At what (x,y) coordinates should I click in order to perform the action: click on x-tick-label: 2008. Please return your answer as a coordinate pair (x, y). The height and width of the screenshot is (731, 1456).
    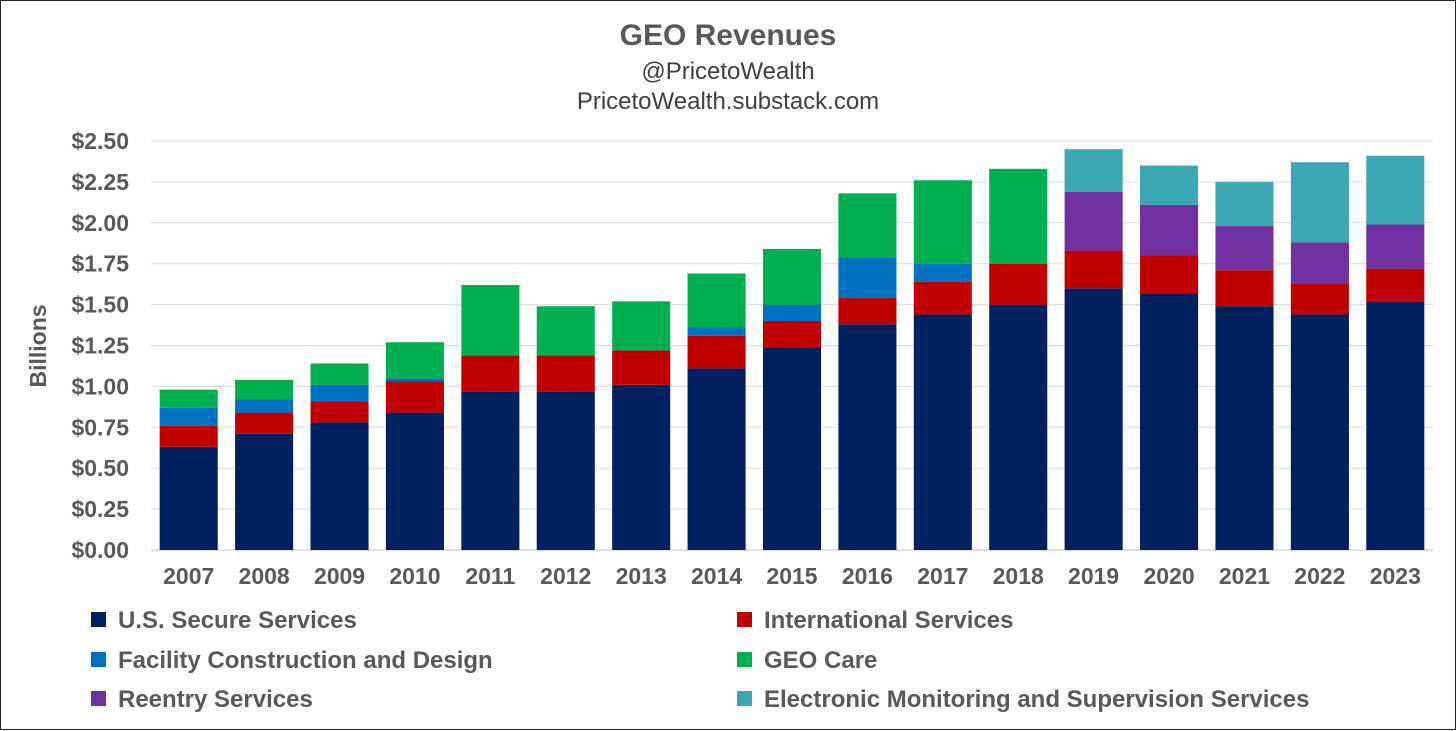
    Looking at the image, I should click on (264, 576).